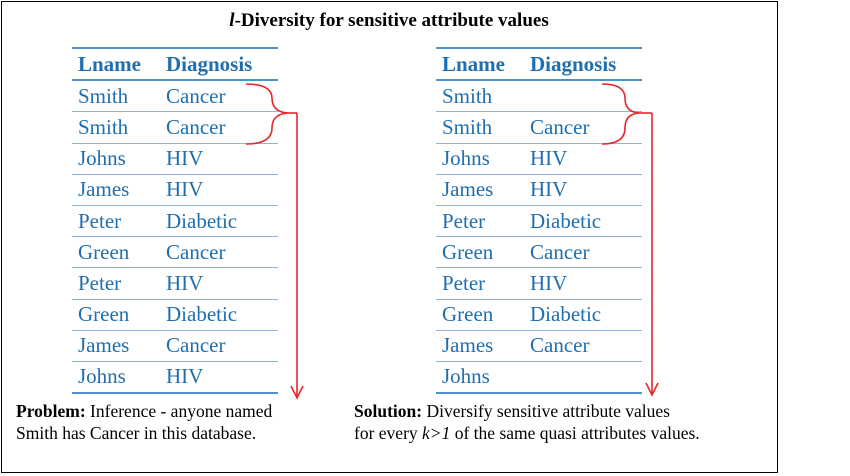  What do you see at coordinates (51, 411) in the screenshot?
I see `problem-label: Problem:` at bounding box center [51, 411].